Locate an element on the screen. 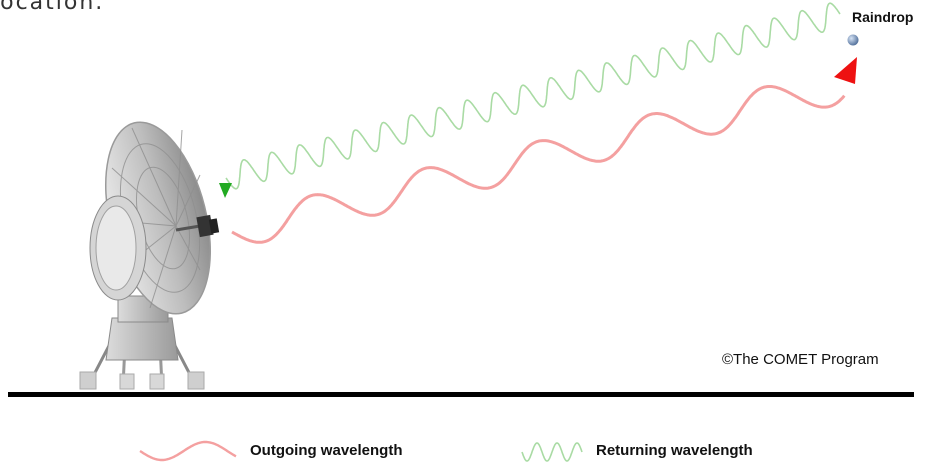 The width and height of the screenshot is (935, 466). credit-text: ©The COMET Program is located at coordinates (800, 359).